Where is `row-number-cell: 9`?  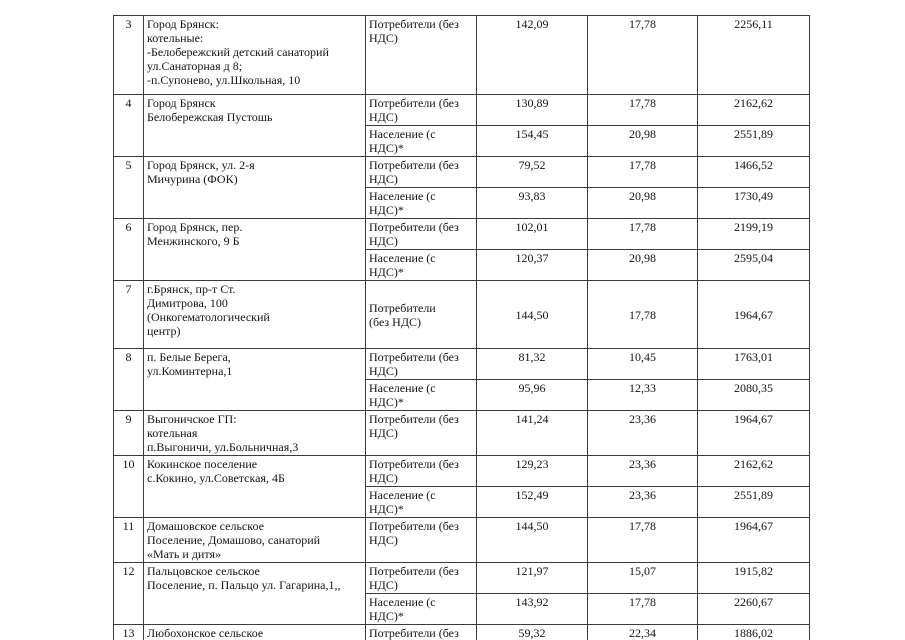
row-number-cell: 9 is located at coordinates (128, 433).